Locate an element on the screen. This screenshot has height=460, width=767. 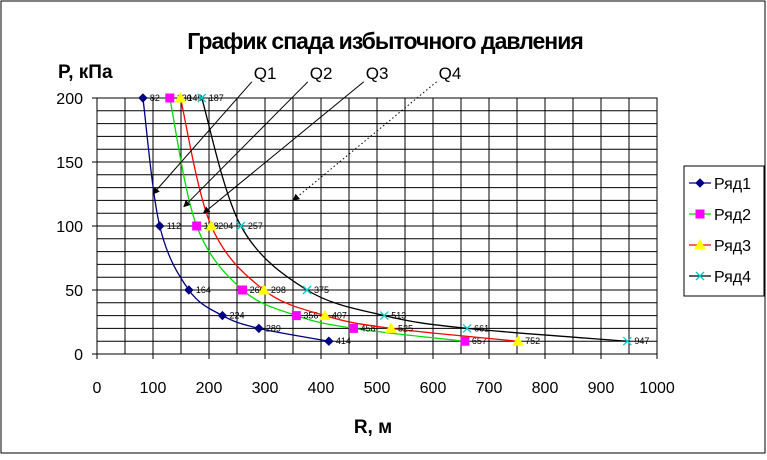
x-tick-label: 400 is located at coordinates (321, 388).